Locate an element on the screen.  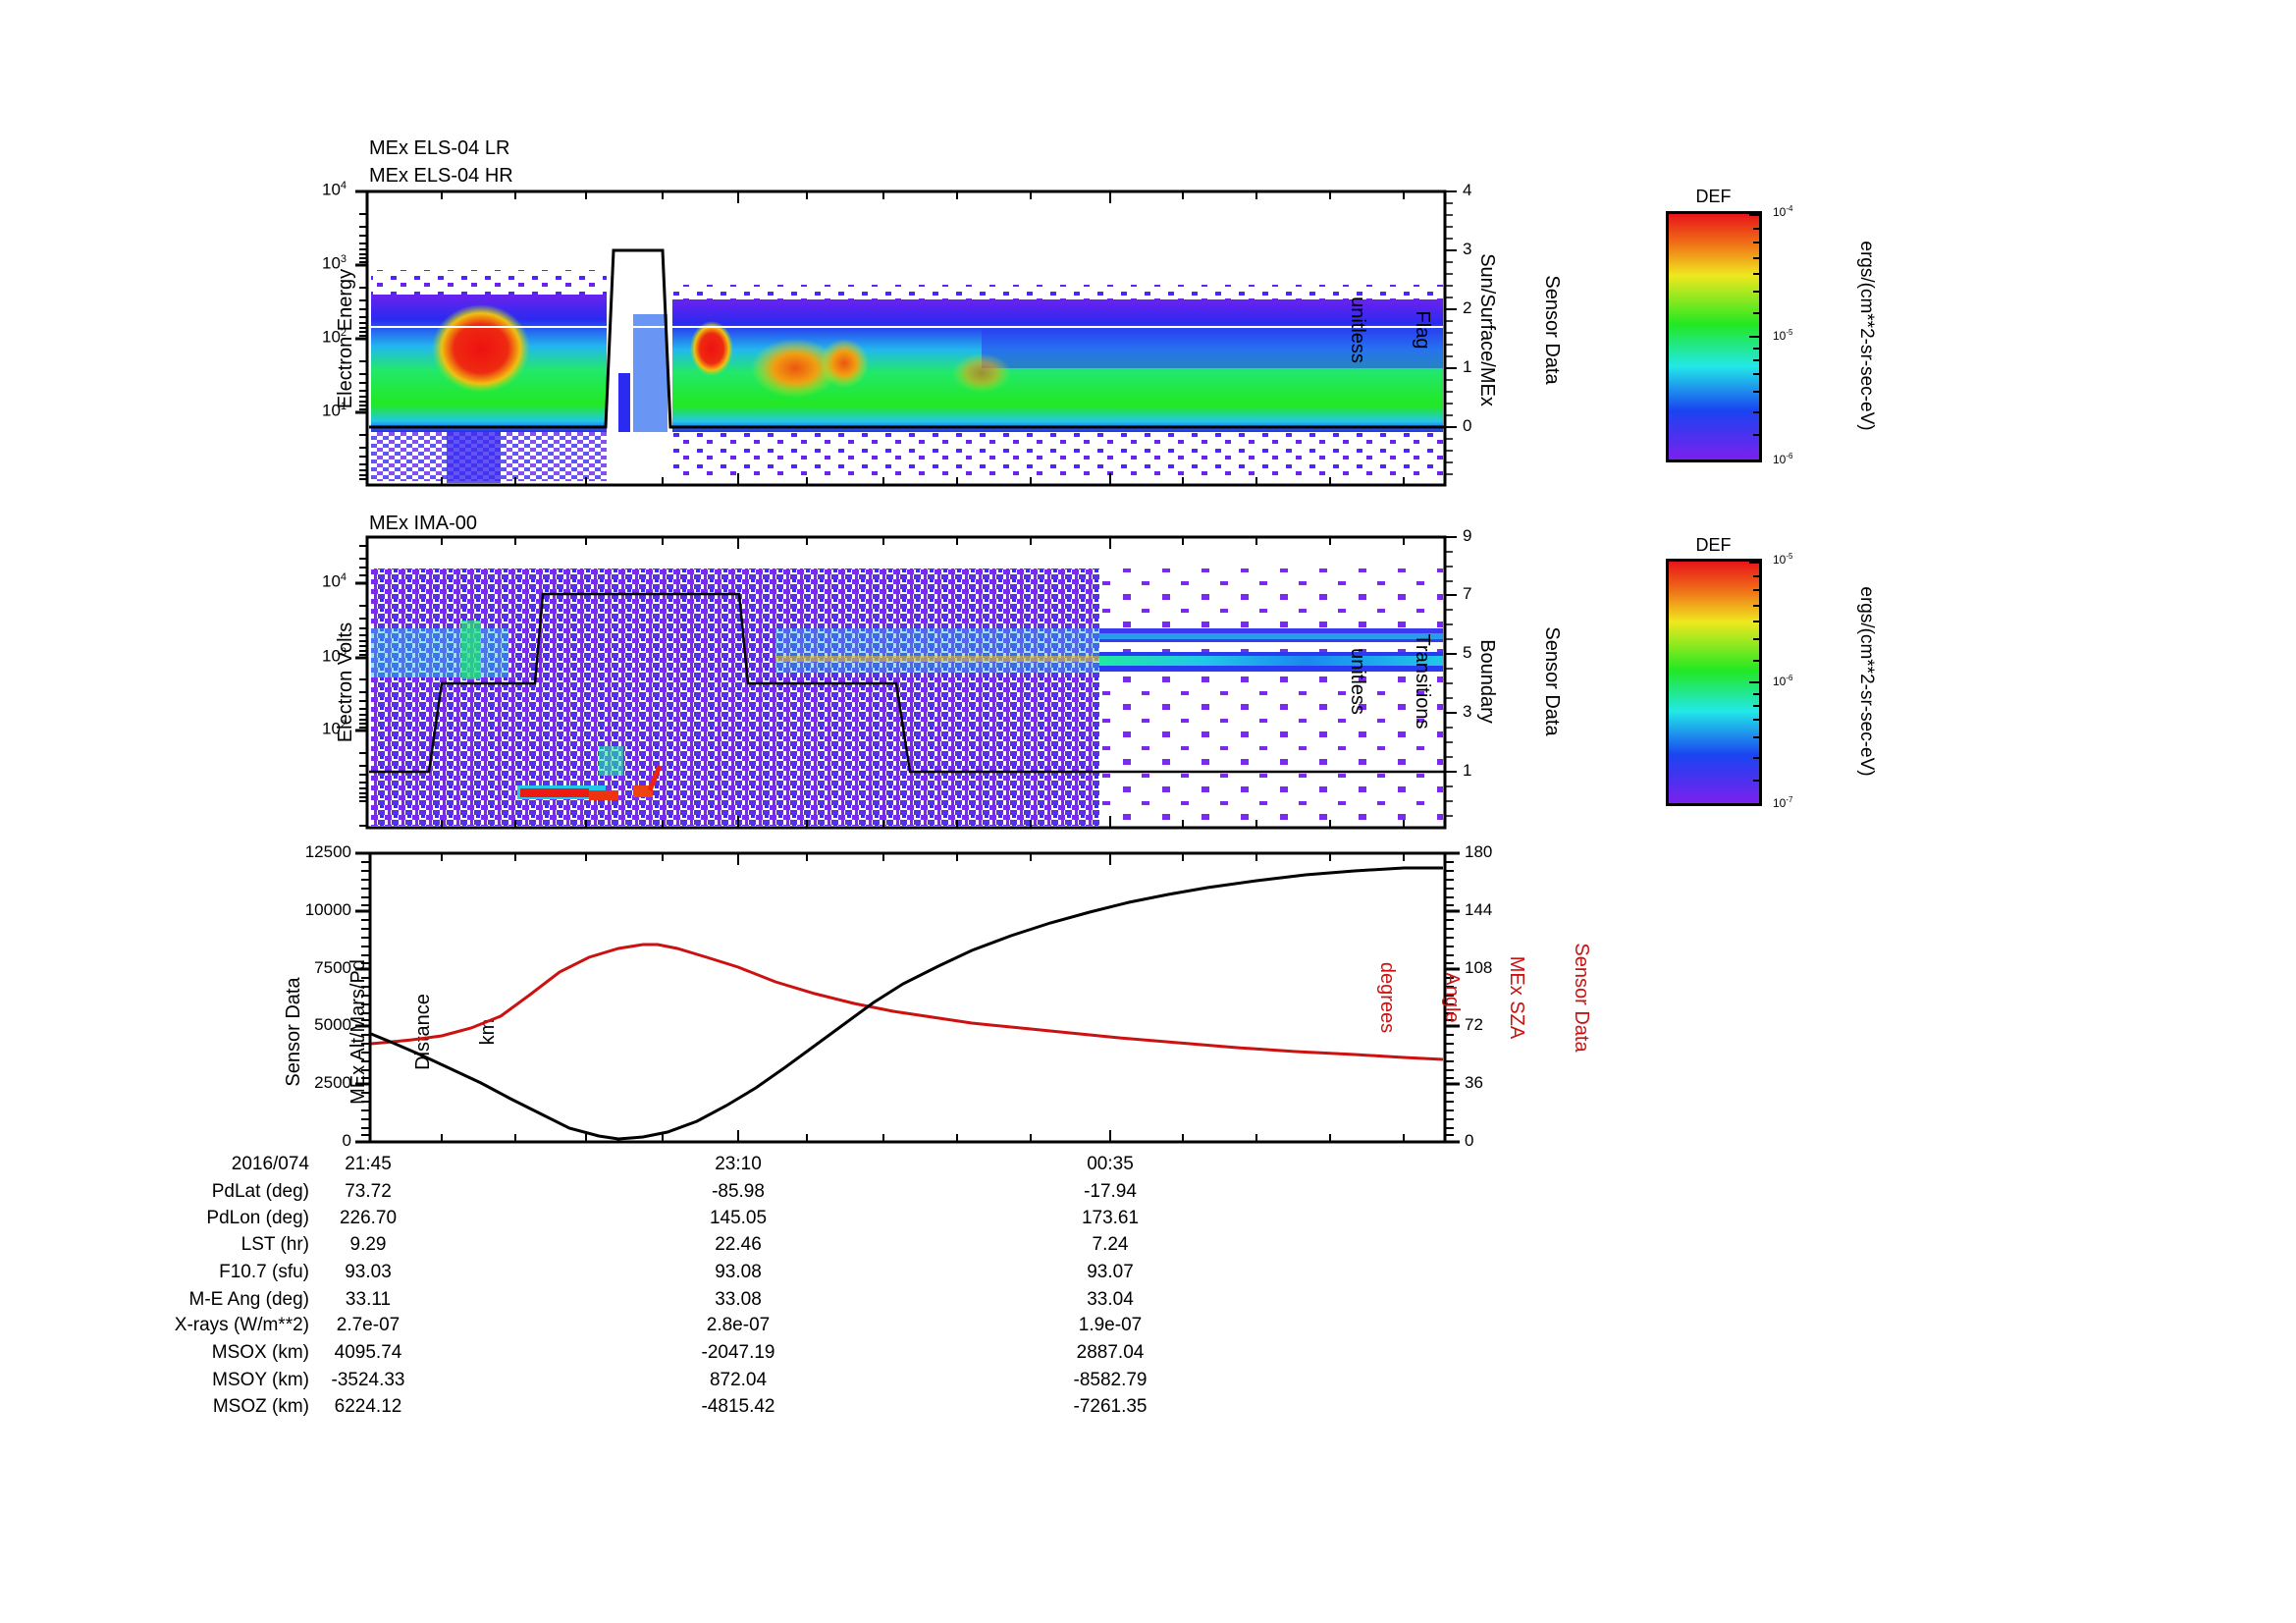
time-label-2: 00:35 is located at coordinates (1110, 1164).